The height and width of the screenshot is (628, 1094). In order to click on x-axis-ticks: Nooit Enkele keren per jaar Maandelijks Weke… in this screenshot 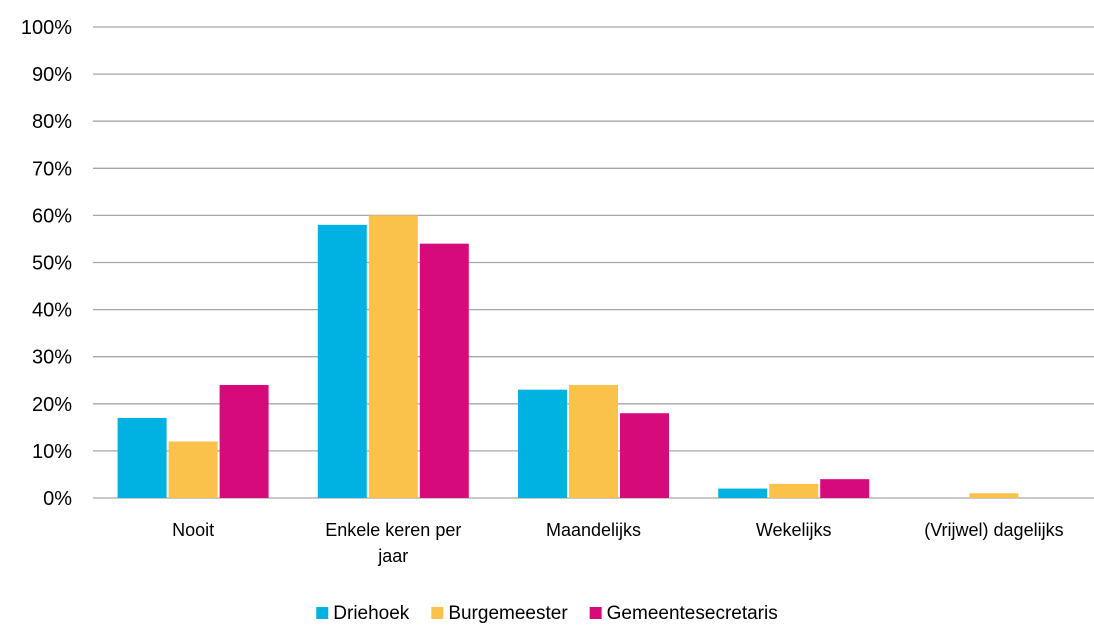, I will do `click(618, 543)`.